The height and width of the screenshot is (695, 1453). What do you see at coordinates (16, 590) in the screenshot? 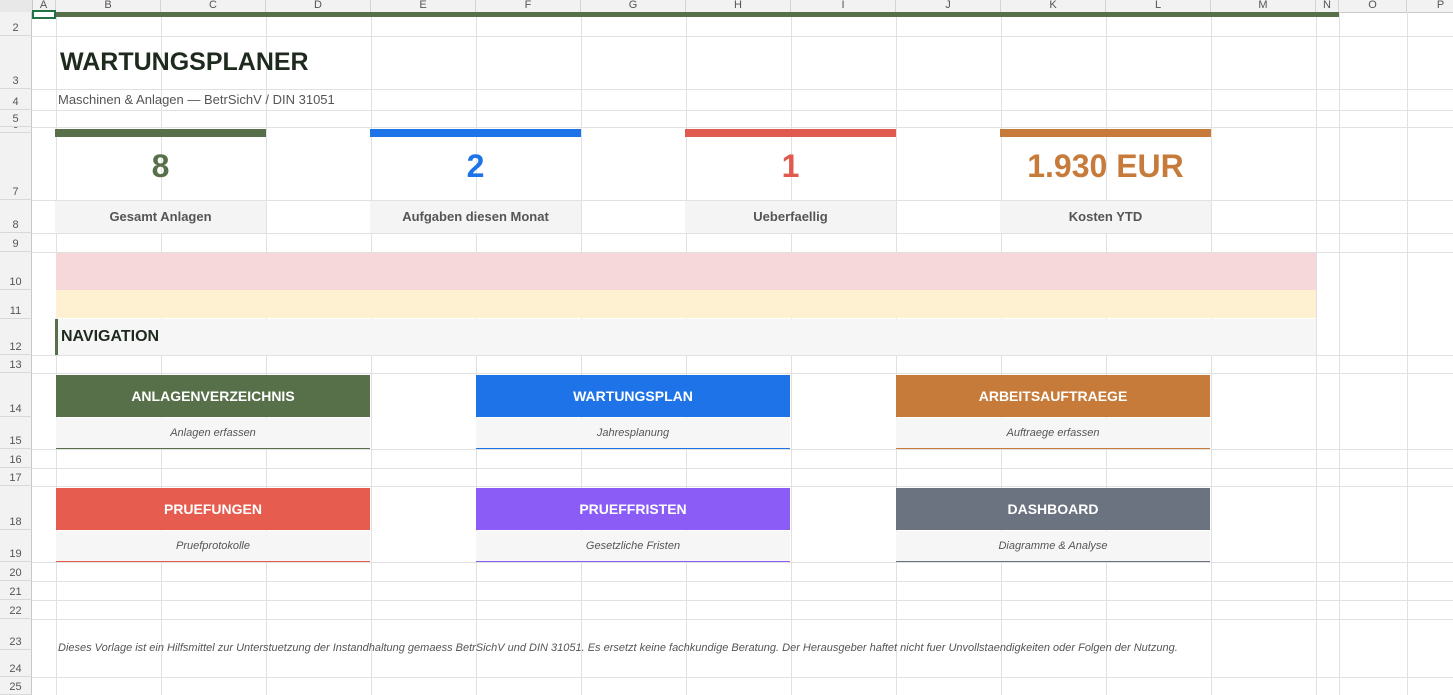
I see `row-header: 21` at bounding box center [16, 590].